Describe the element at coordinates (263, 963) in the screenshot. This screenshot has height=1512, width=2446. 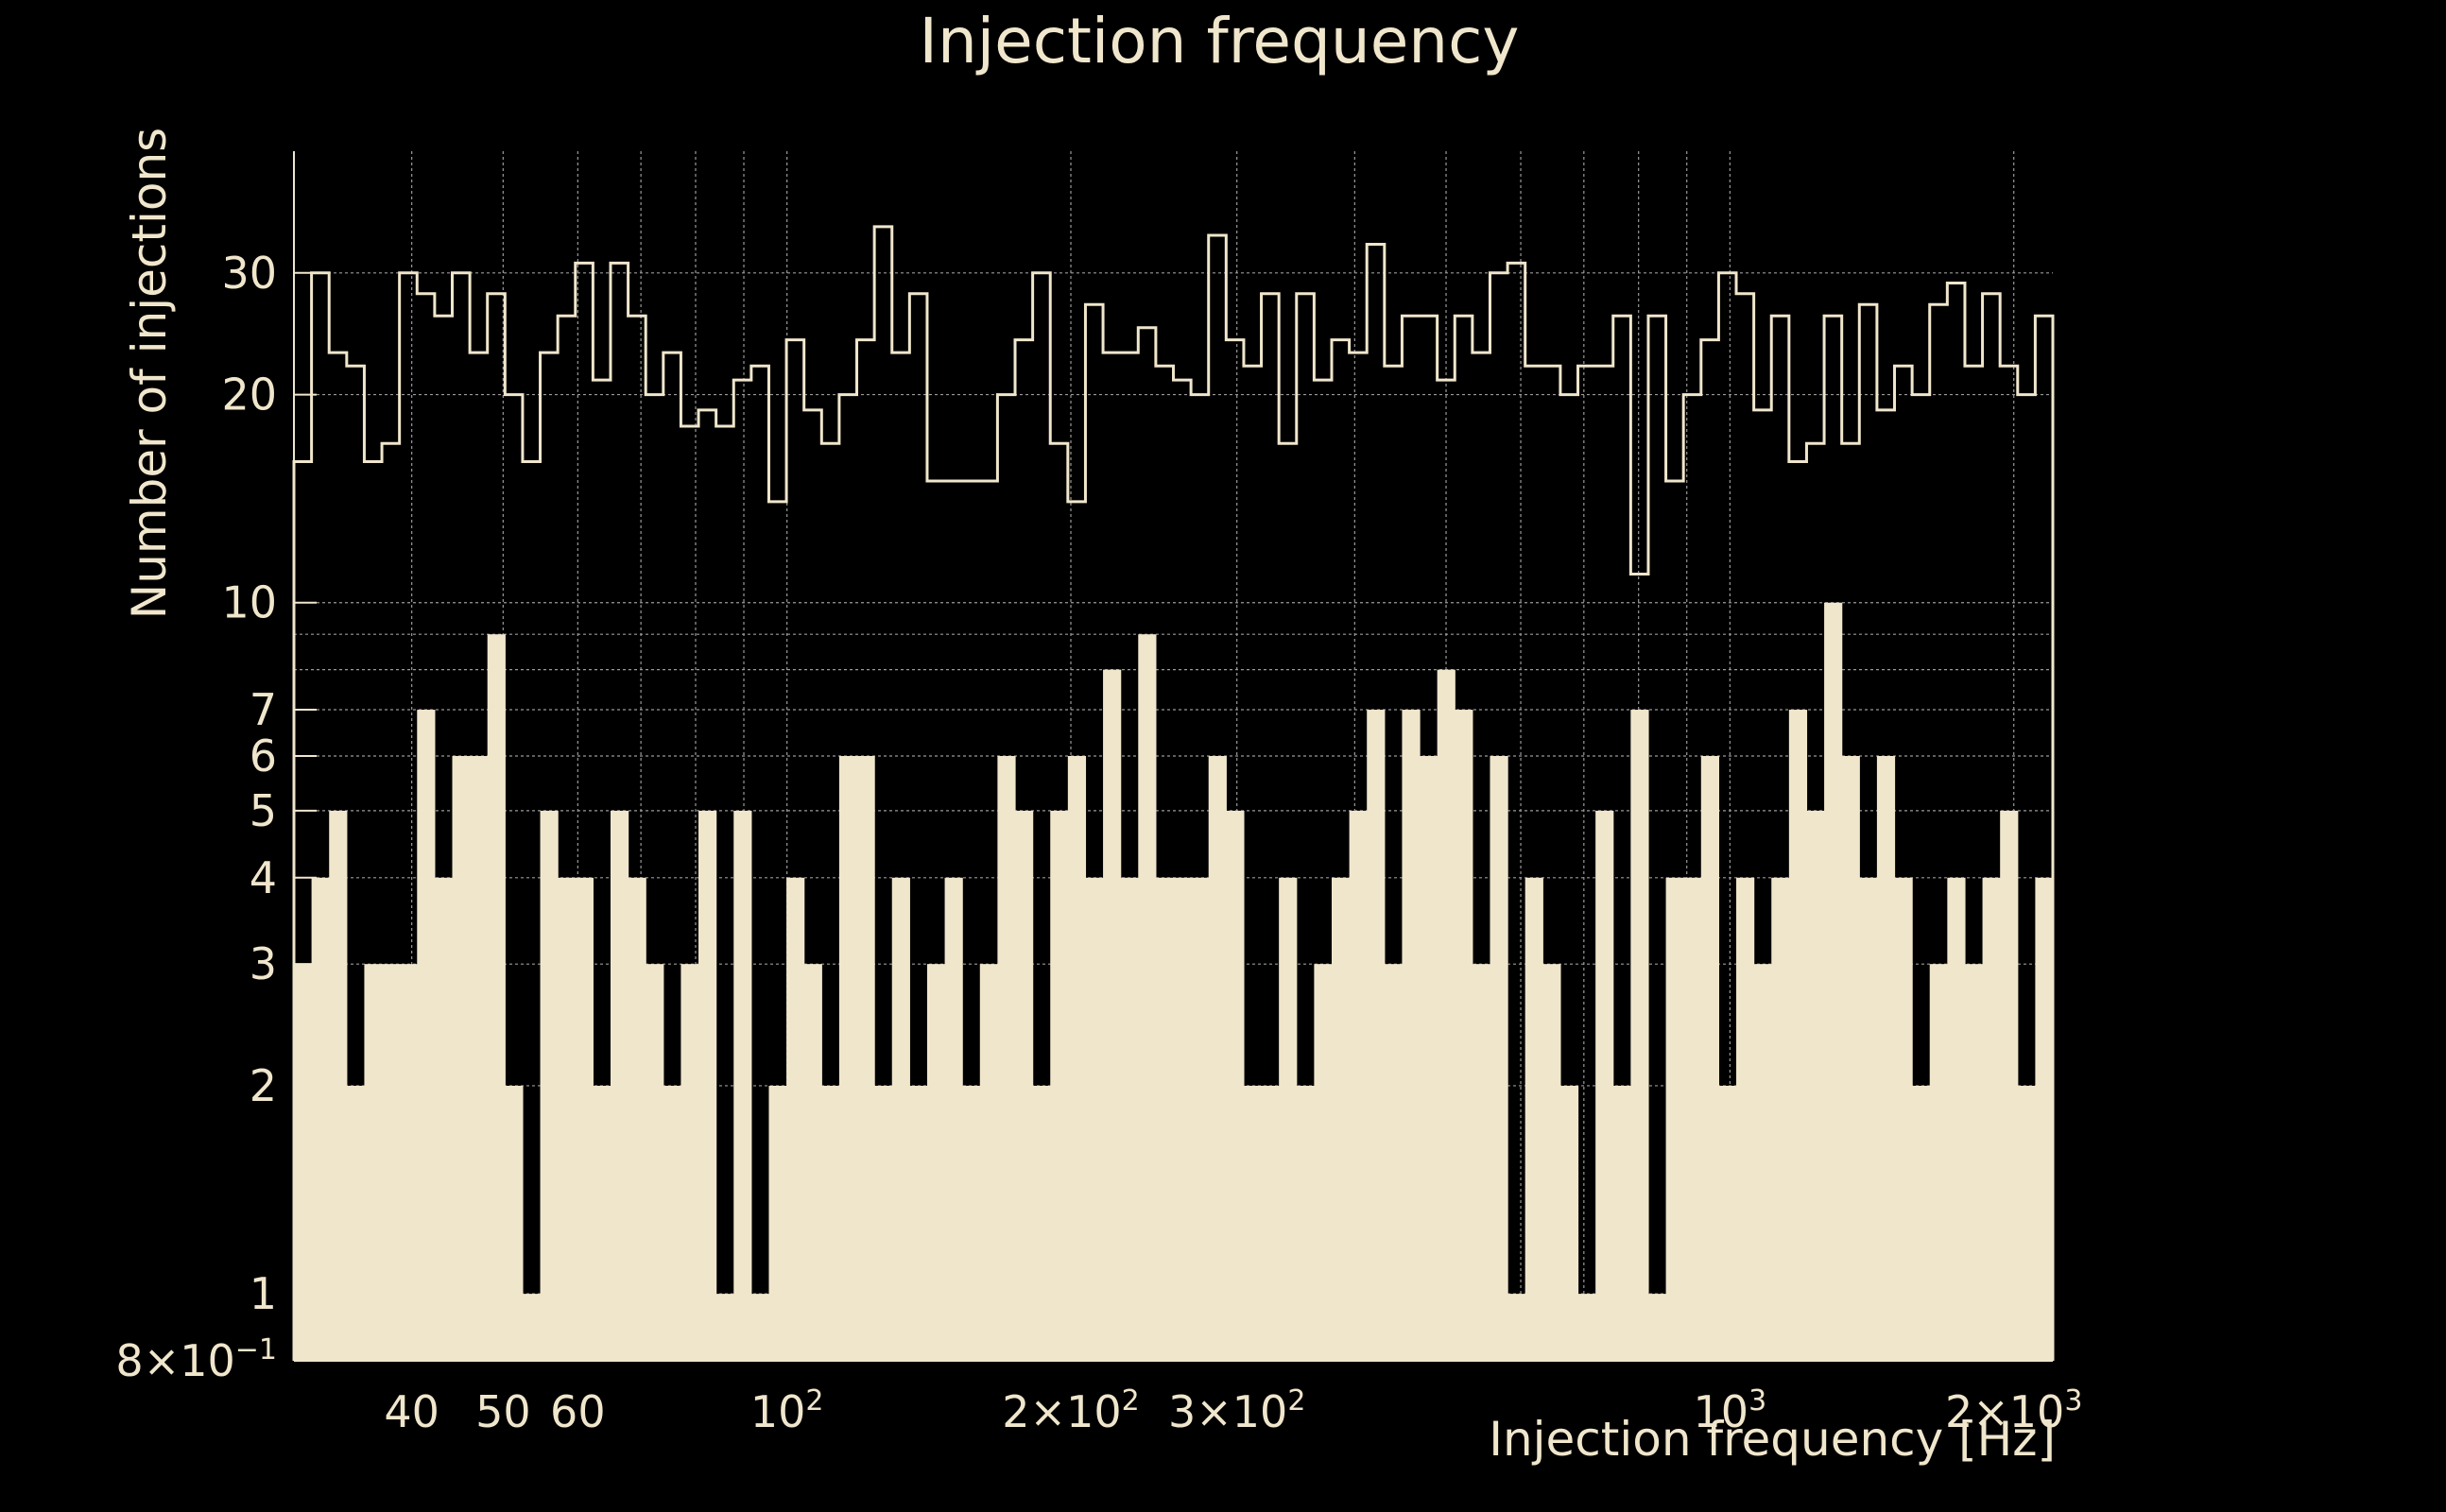
I see `y-tick-label-base: 3` at that location.